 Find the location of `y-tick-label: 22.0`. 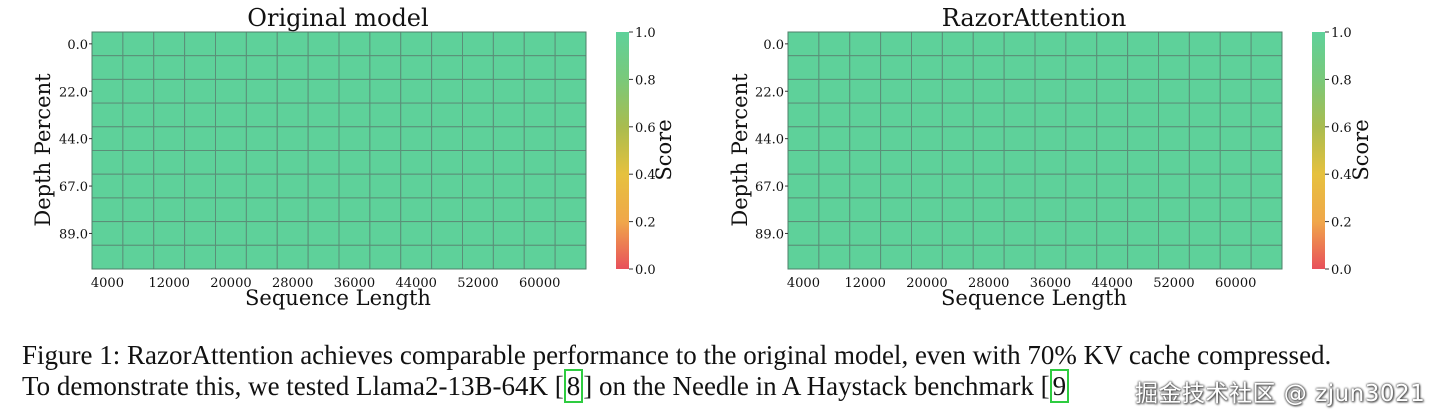

y-tick-label: 22.0 is located at coordinates (73, 92).